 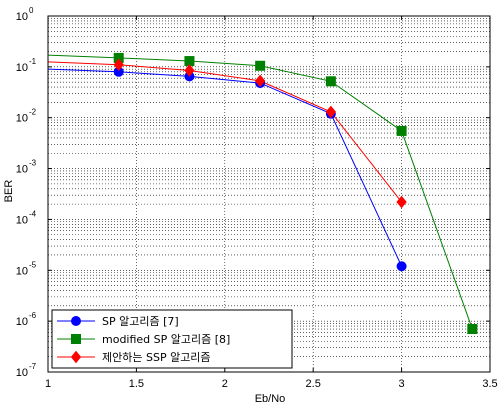 I want to click on x-tick-label: 2.5, so click(x=313, y=384).